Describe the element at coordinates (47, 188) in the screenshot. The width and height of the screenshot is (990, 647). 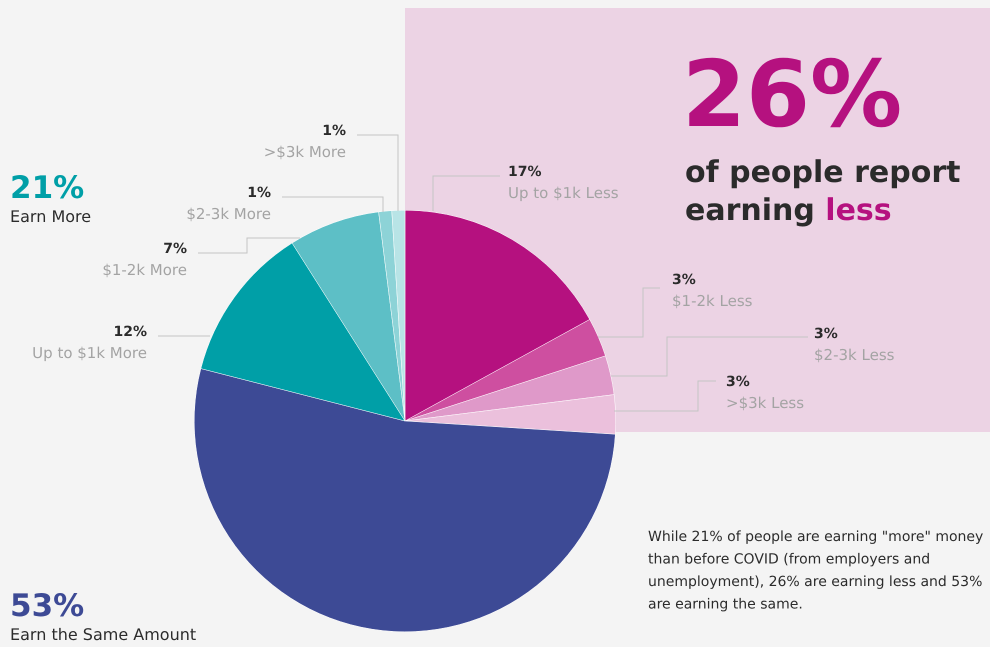
I see `text: 21%` at that location.